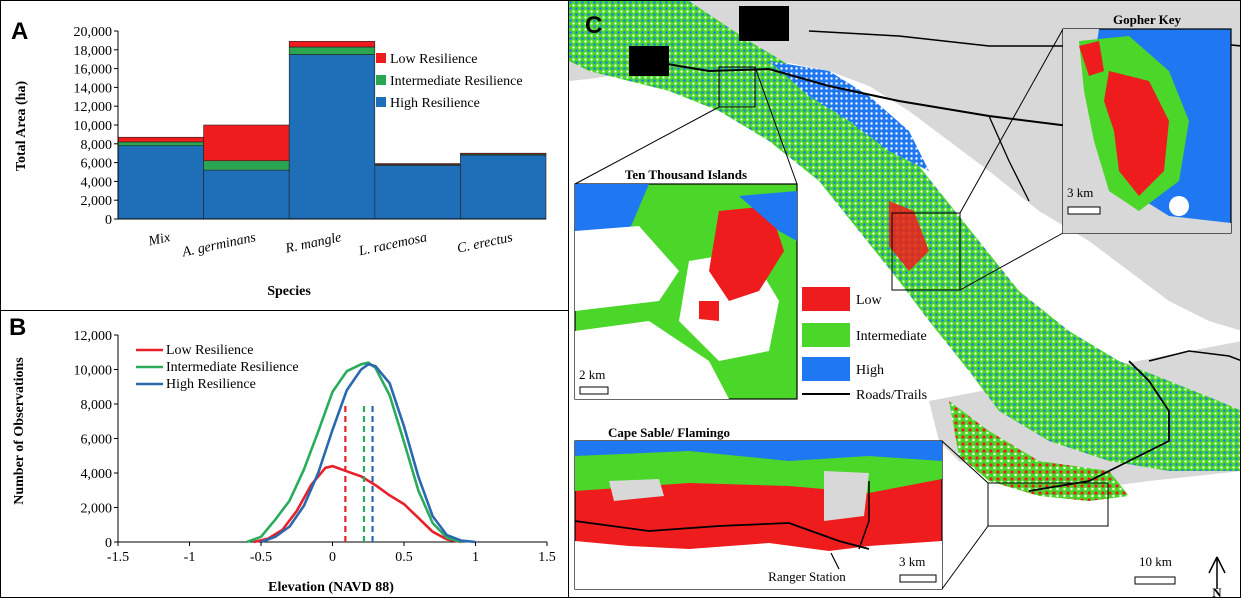 This screenshot has width=1241, height=598. What do you see at coordinates (289, 291) in the screenshot?
I see `x-axis-label: Species` at bounding box center [289, 291].